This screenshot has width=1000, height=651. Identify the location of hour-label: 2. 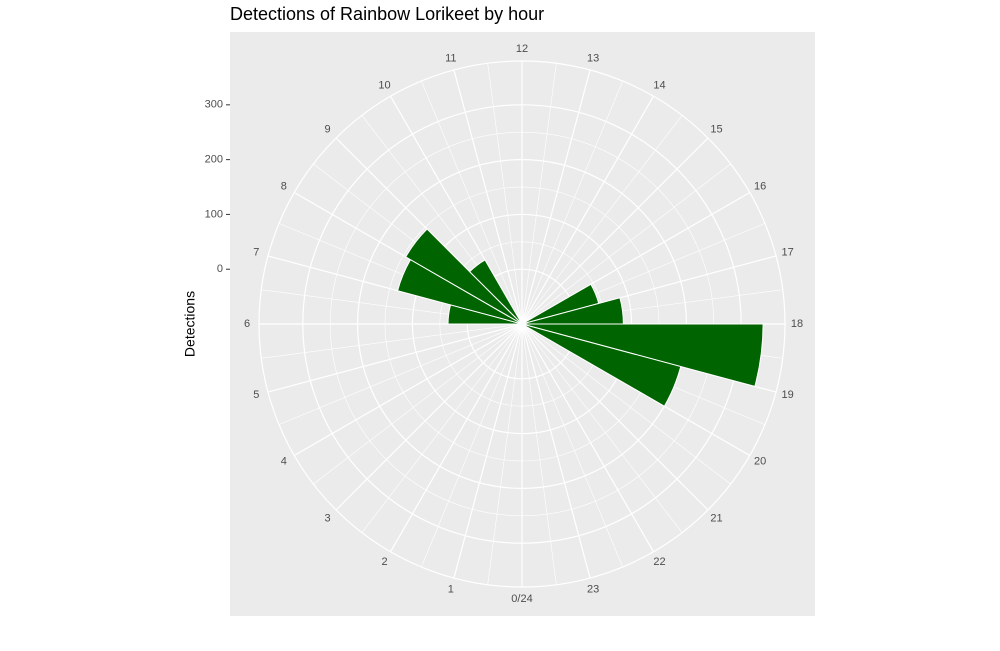
(384, 562).